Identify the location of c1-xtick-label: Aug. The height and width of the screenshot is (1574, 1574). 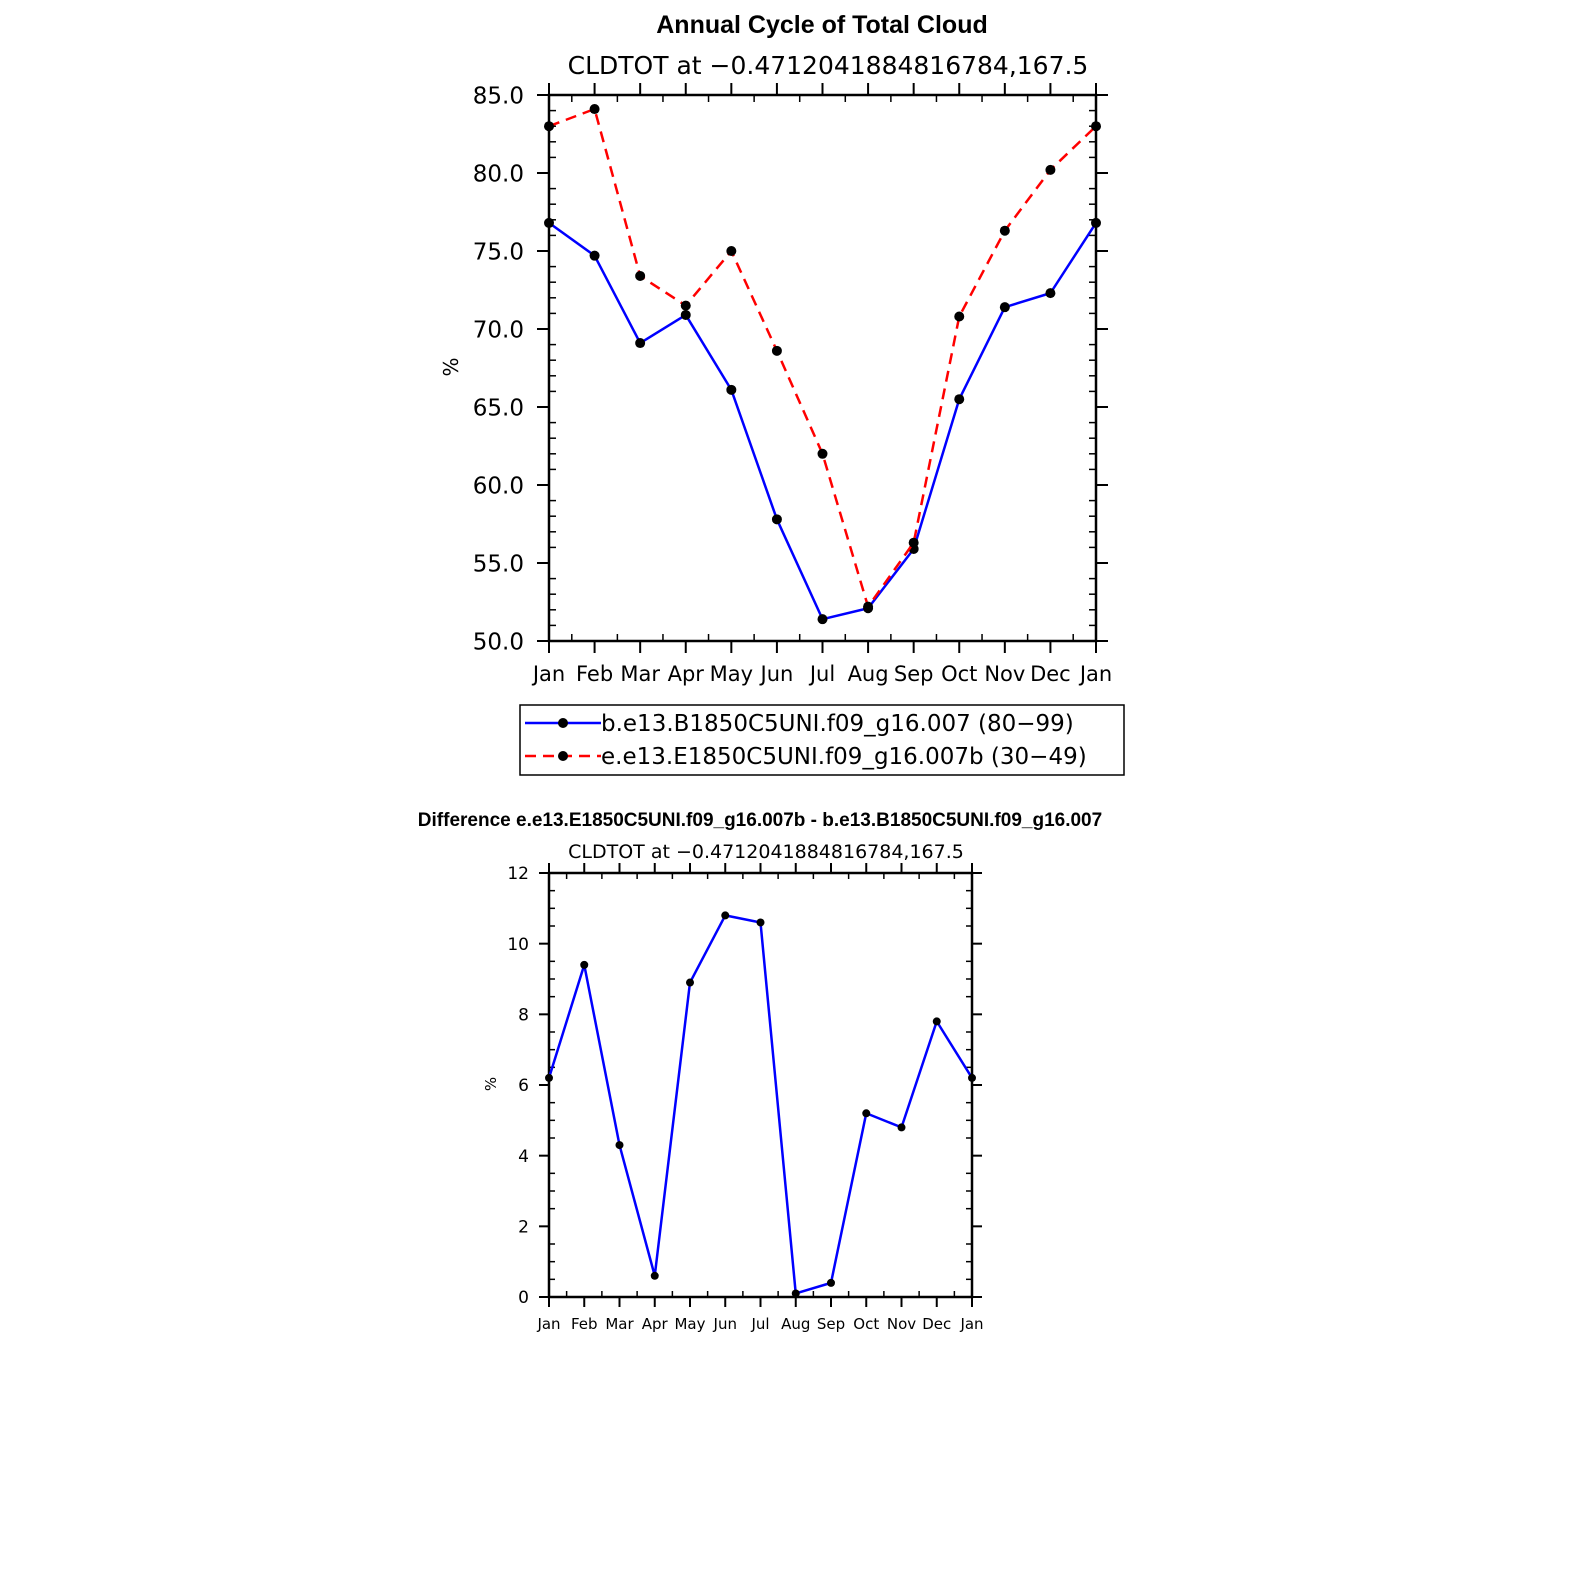
(868, 674).